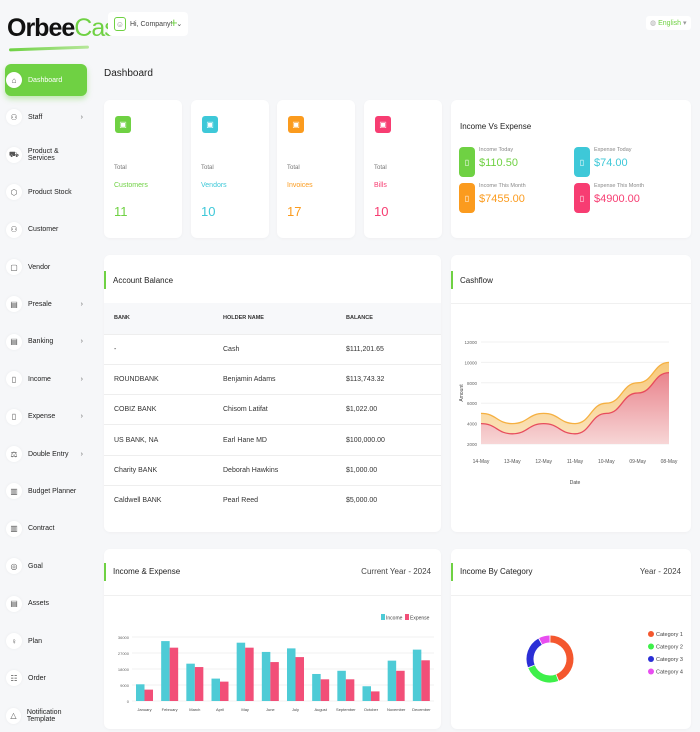  I want to click on sidebar-item-product-stock: ⬡ Product Stock, so click(46, 192).